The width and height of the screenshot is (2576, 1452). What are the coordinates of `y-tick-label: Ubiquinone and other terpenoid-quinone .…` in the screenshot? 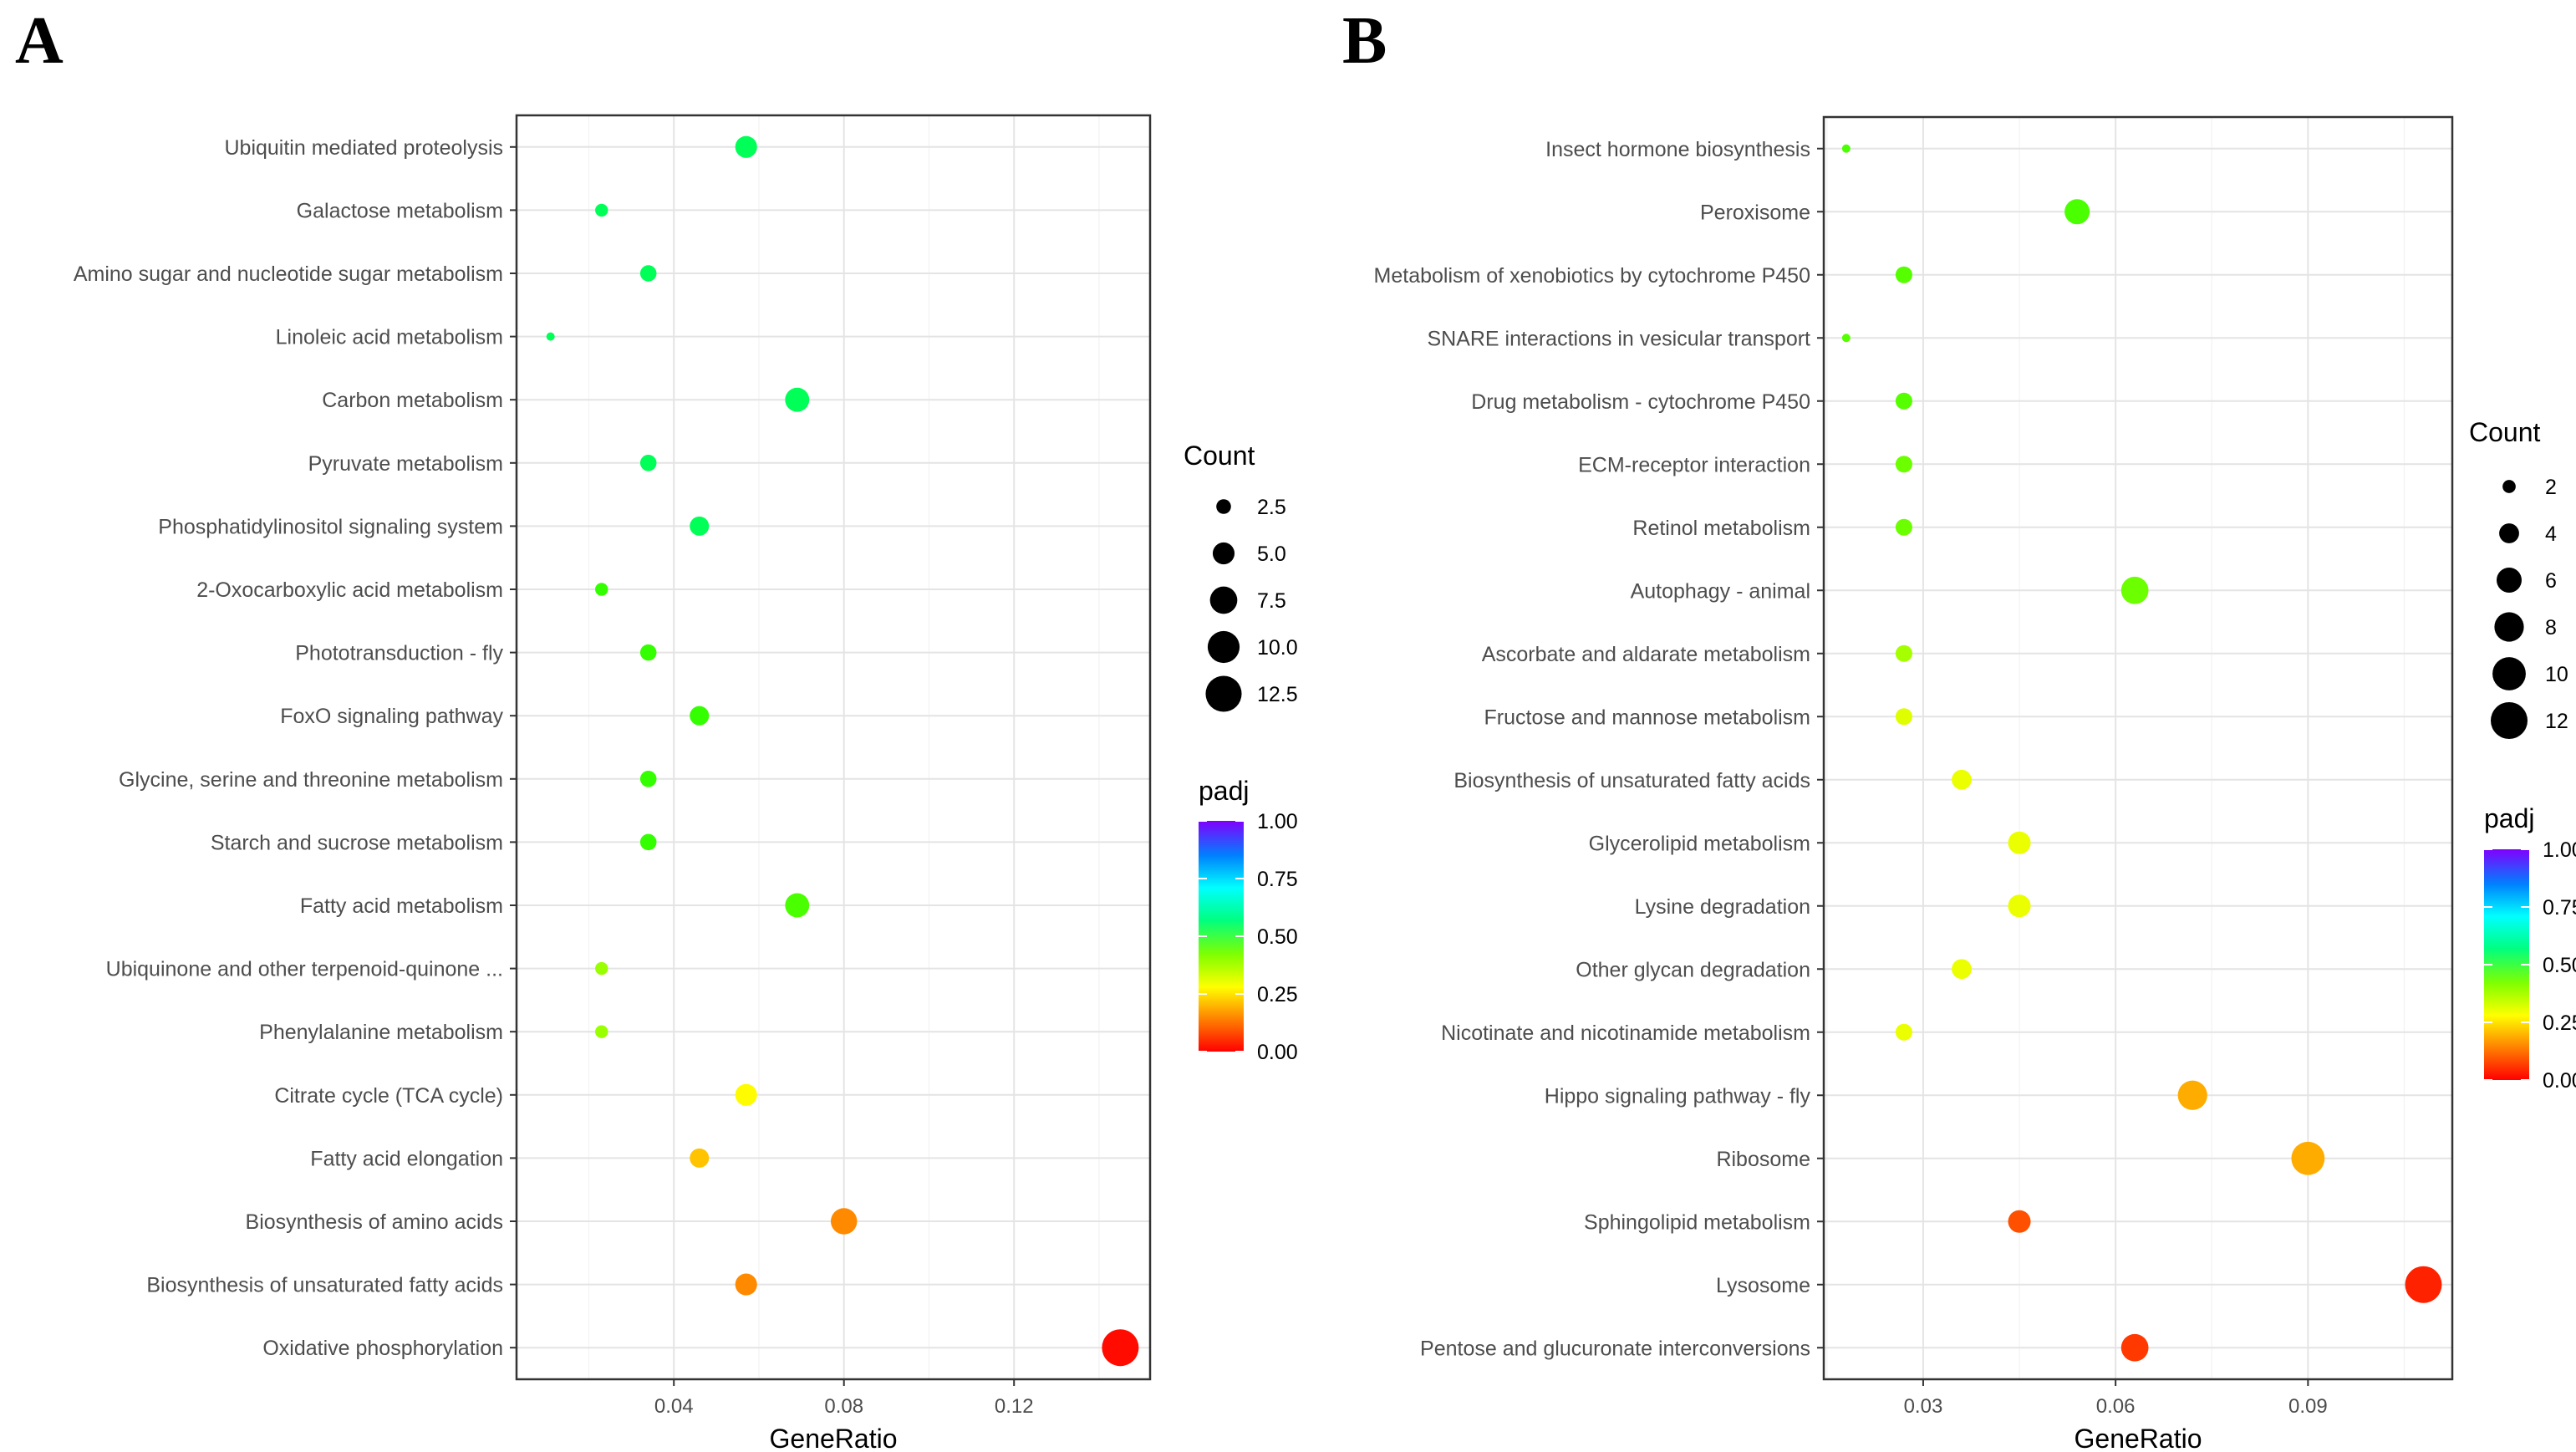 It's located at (304, 970).